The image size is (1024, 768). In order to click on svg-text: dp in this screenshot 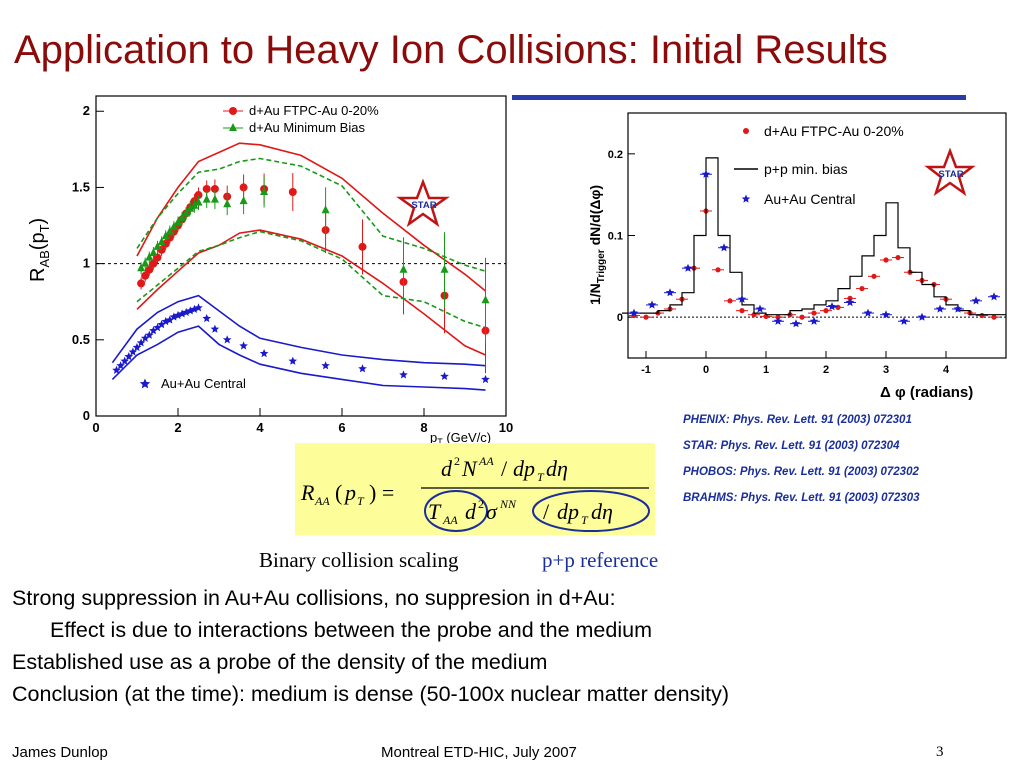, I will do `click(568, 511)`.